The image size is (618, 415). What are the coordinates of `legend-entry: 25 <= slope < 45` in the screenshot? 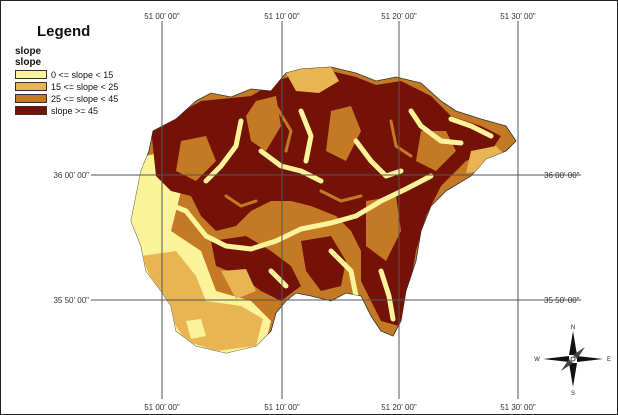 It's located at (110, 98).